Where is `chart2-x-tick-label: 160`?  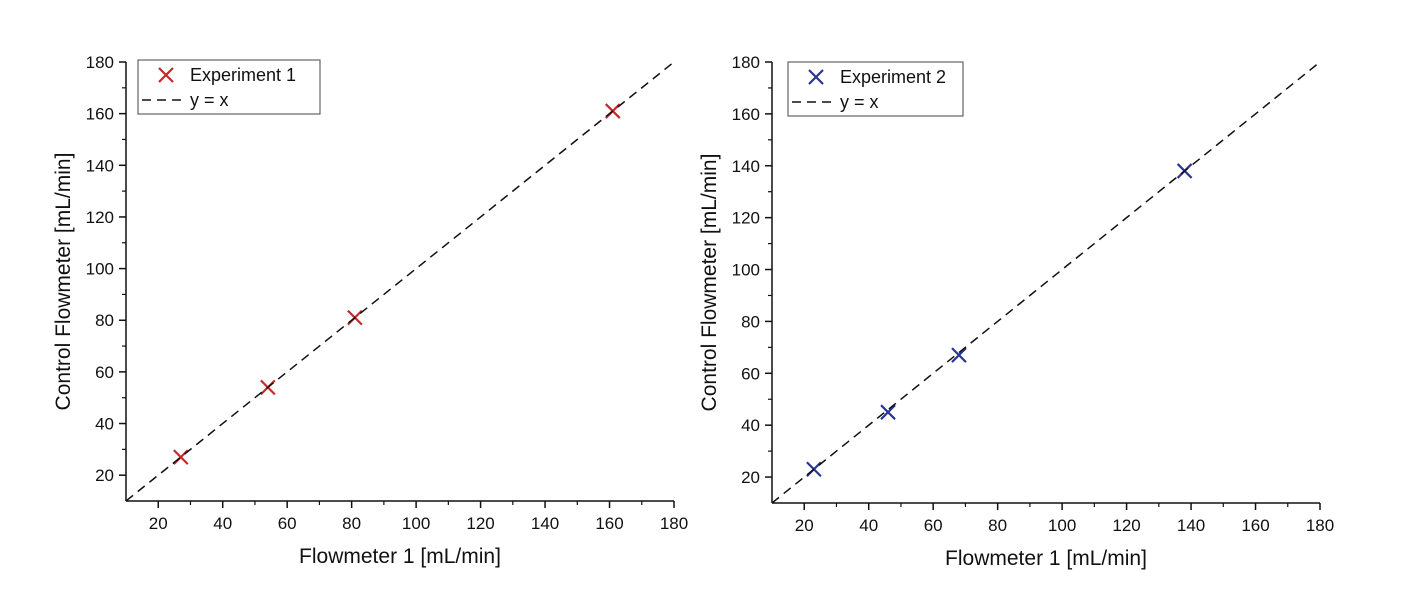
chart2-x-tick-label: 160 is located at coordinates (1255, 525).